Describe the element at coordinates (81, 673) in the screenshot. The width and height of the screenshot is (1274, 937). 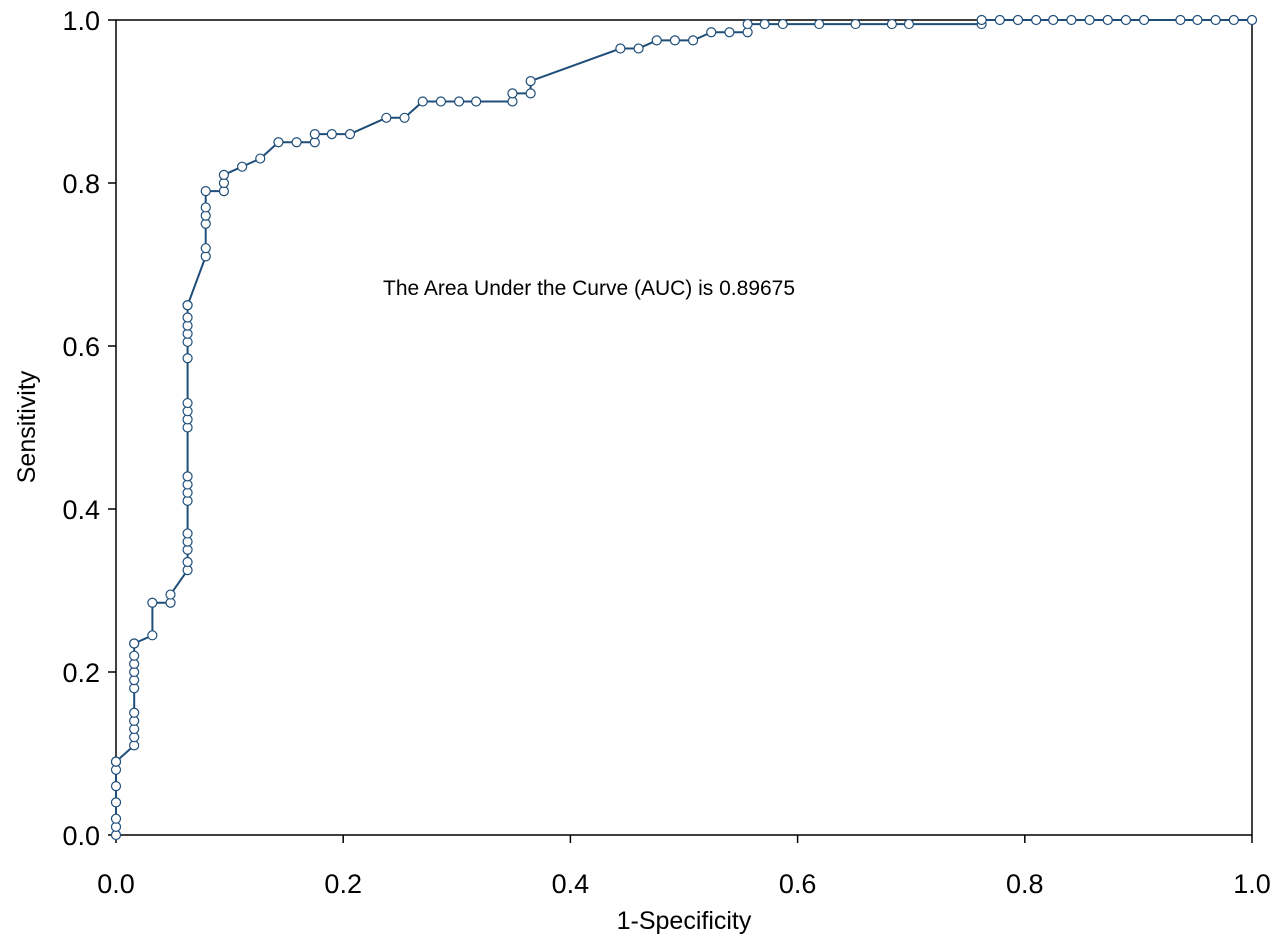
I see `y-tick-label: 0.2` at that location.